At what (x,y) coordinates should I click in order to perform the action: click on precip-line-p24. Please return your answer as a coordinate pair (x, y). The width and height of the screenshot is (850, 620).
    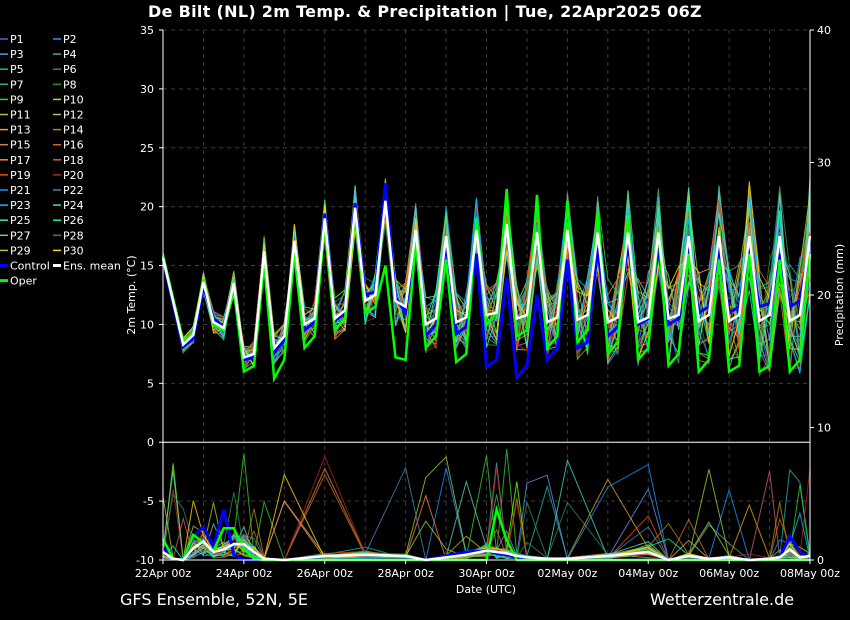
    Looking at the image, I should click on (486, 509).